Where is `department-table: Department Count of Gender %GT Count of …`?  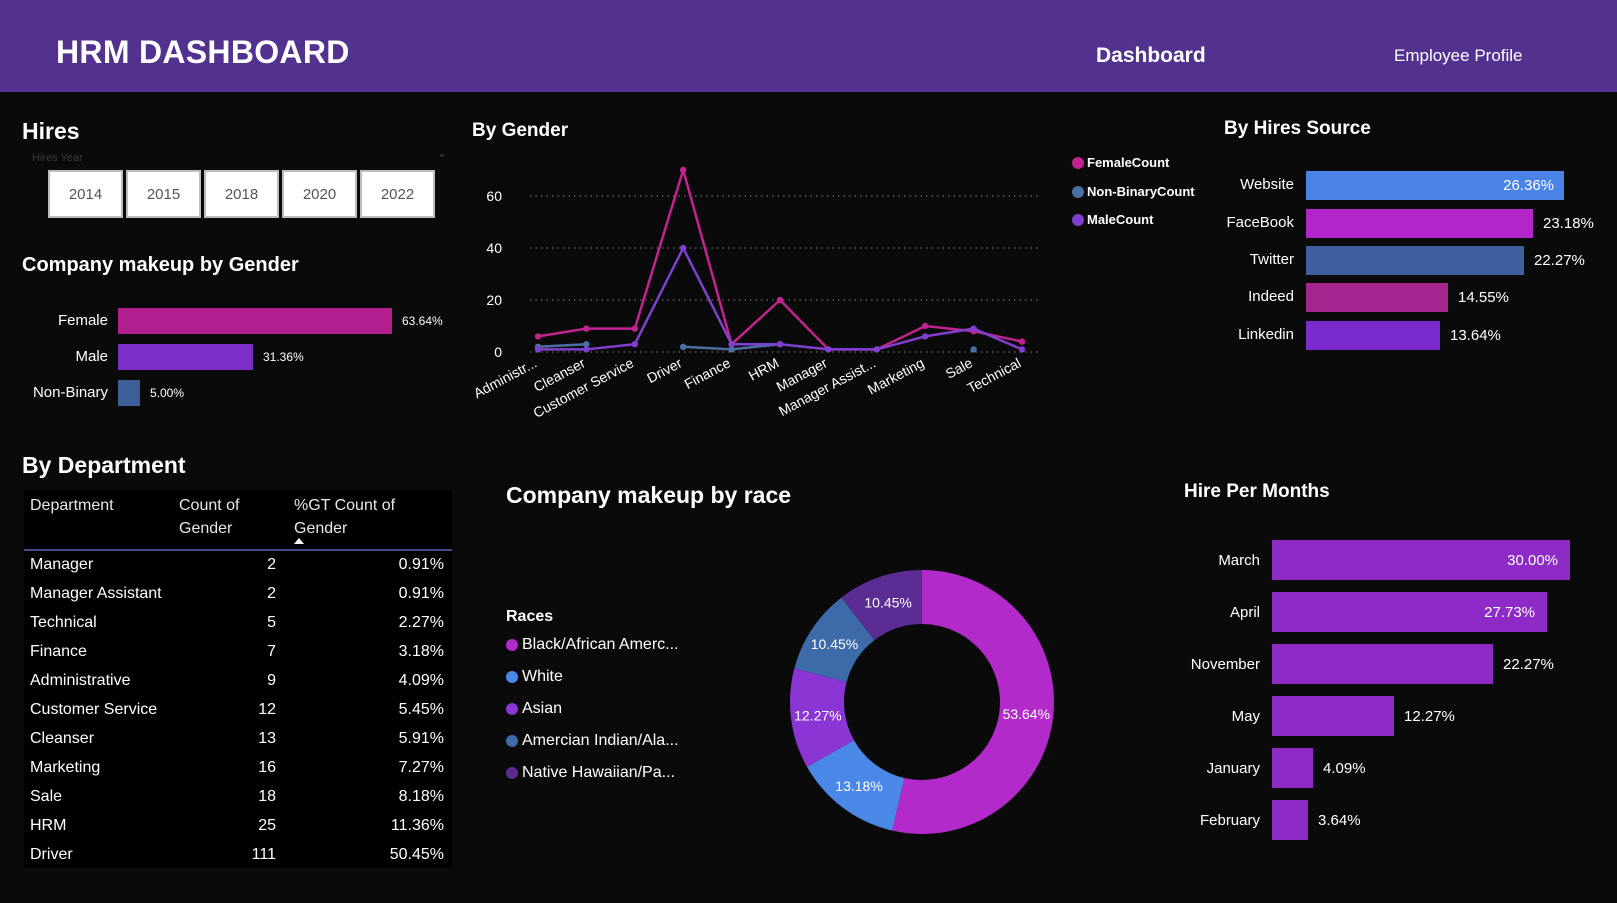
department-table: Department Count of Gender %GT Count of … is located at coordinates (238, 679).